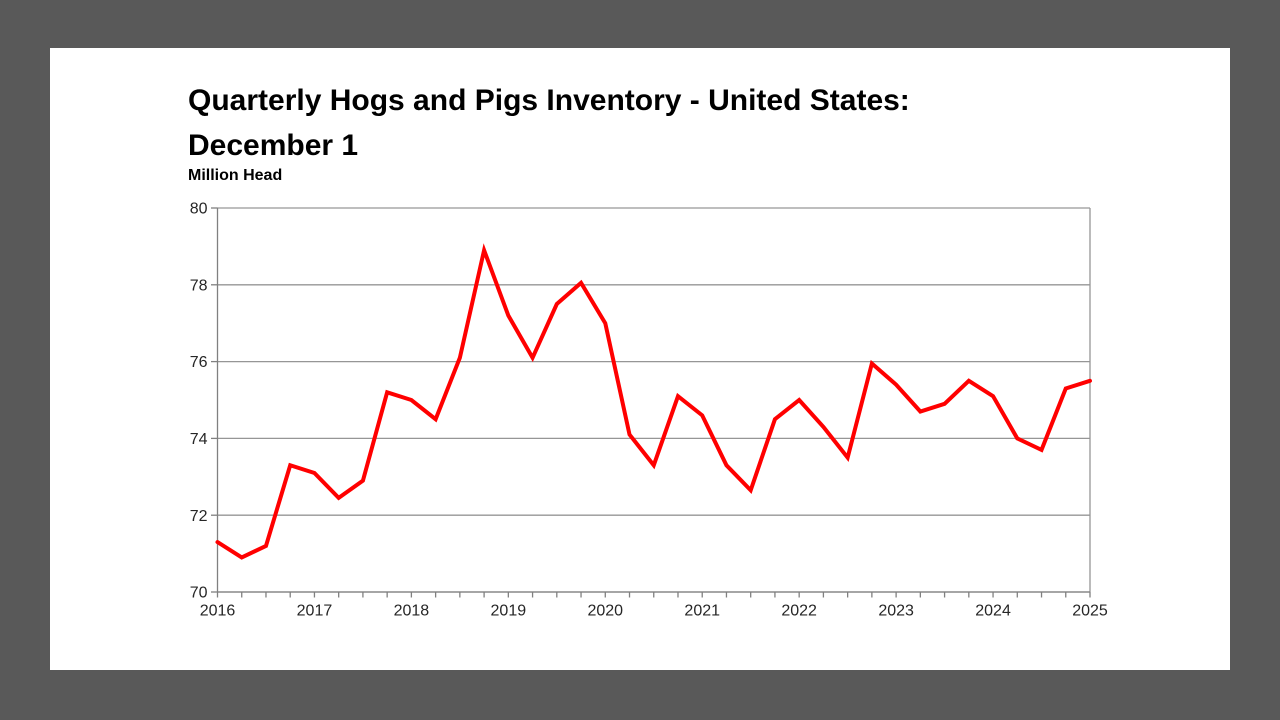  Describe the element at coordinates (199, 362) in the screenshot. I see `y-tick-label-76: 76` at that location.